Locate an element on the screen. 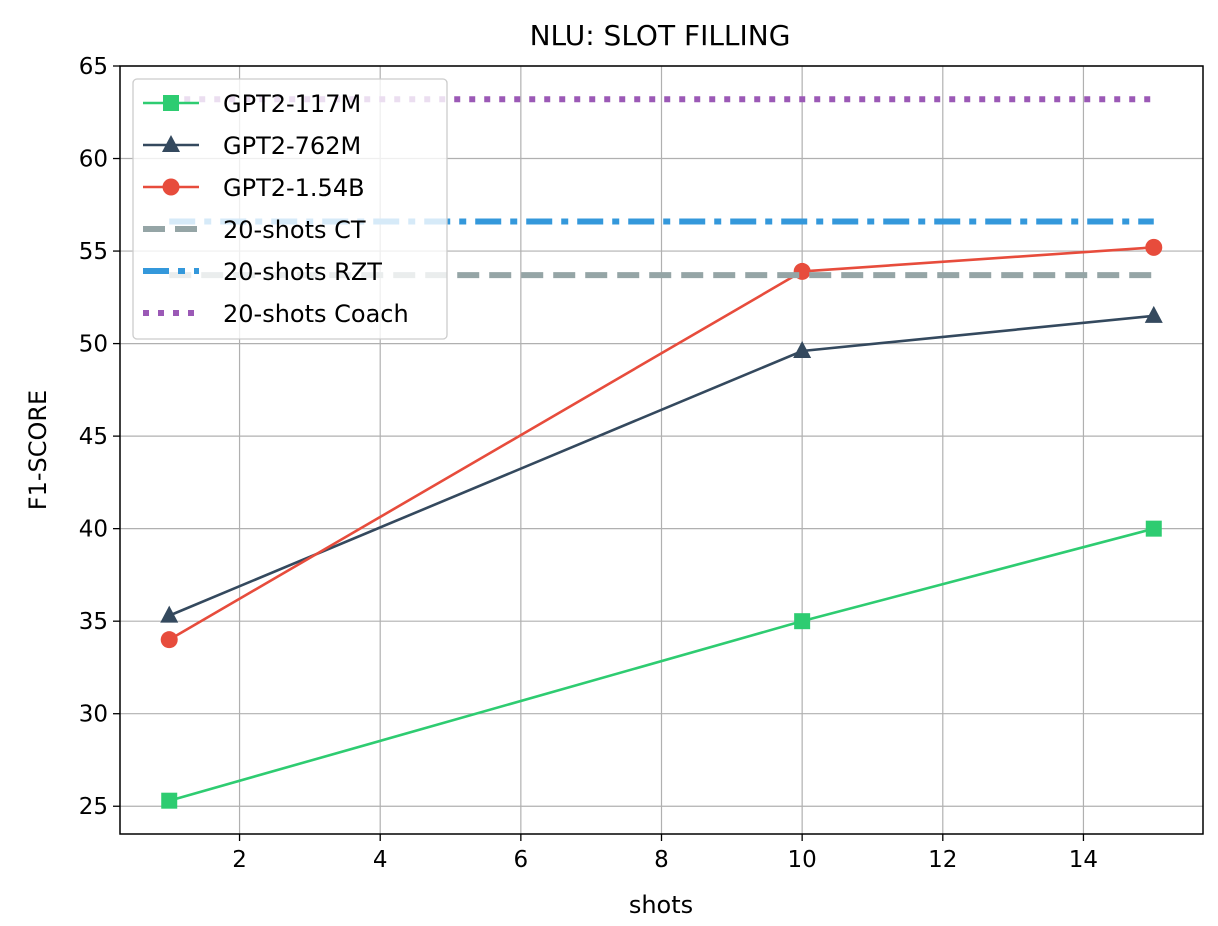 The height and width of the screenshot is (926, 1218). legend-entry: 20-shots Coach is located at coordinates (276, 314).